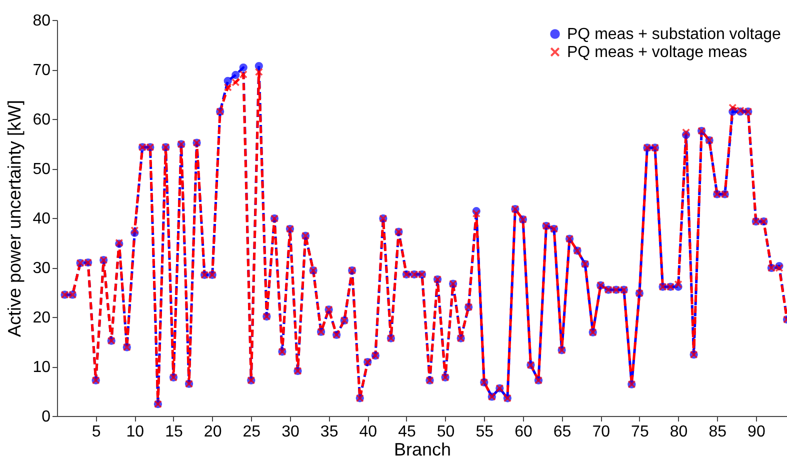 Image resolution: width=787 pixels, height=461 pixels. I want to click on x-tick-label: 65, so click(562, 432).